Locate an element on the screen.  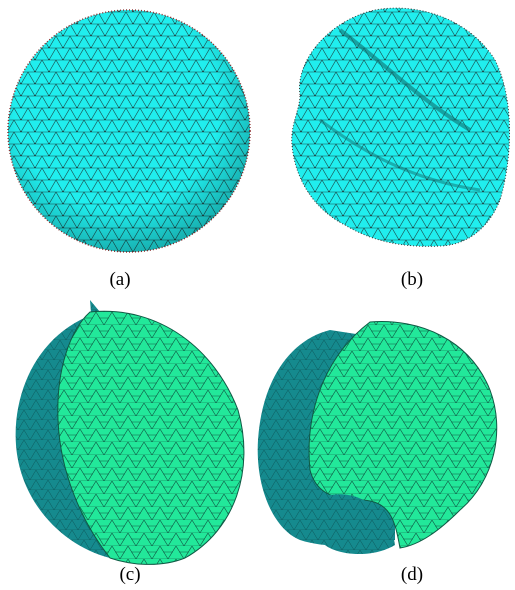
caption: (b) is located at coordinates (412, 279).